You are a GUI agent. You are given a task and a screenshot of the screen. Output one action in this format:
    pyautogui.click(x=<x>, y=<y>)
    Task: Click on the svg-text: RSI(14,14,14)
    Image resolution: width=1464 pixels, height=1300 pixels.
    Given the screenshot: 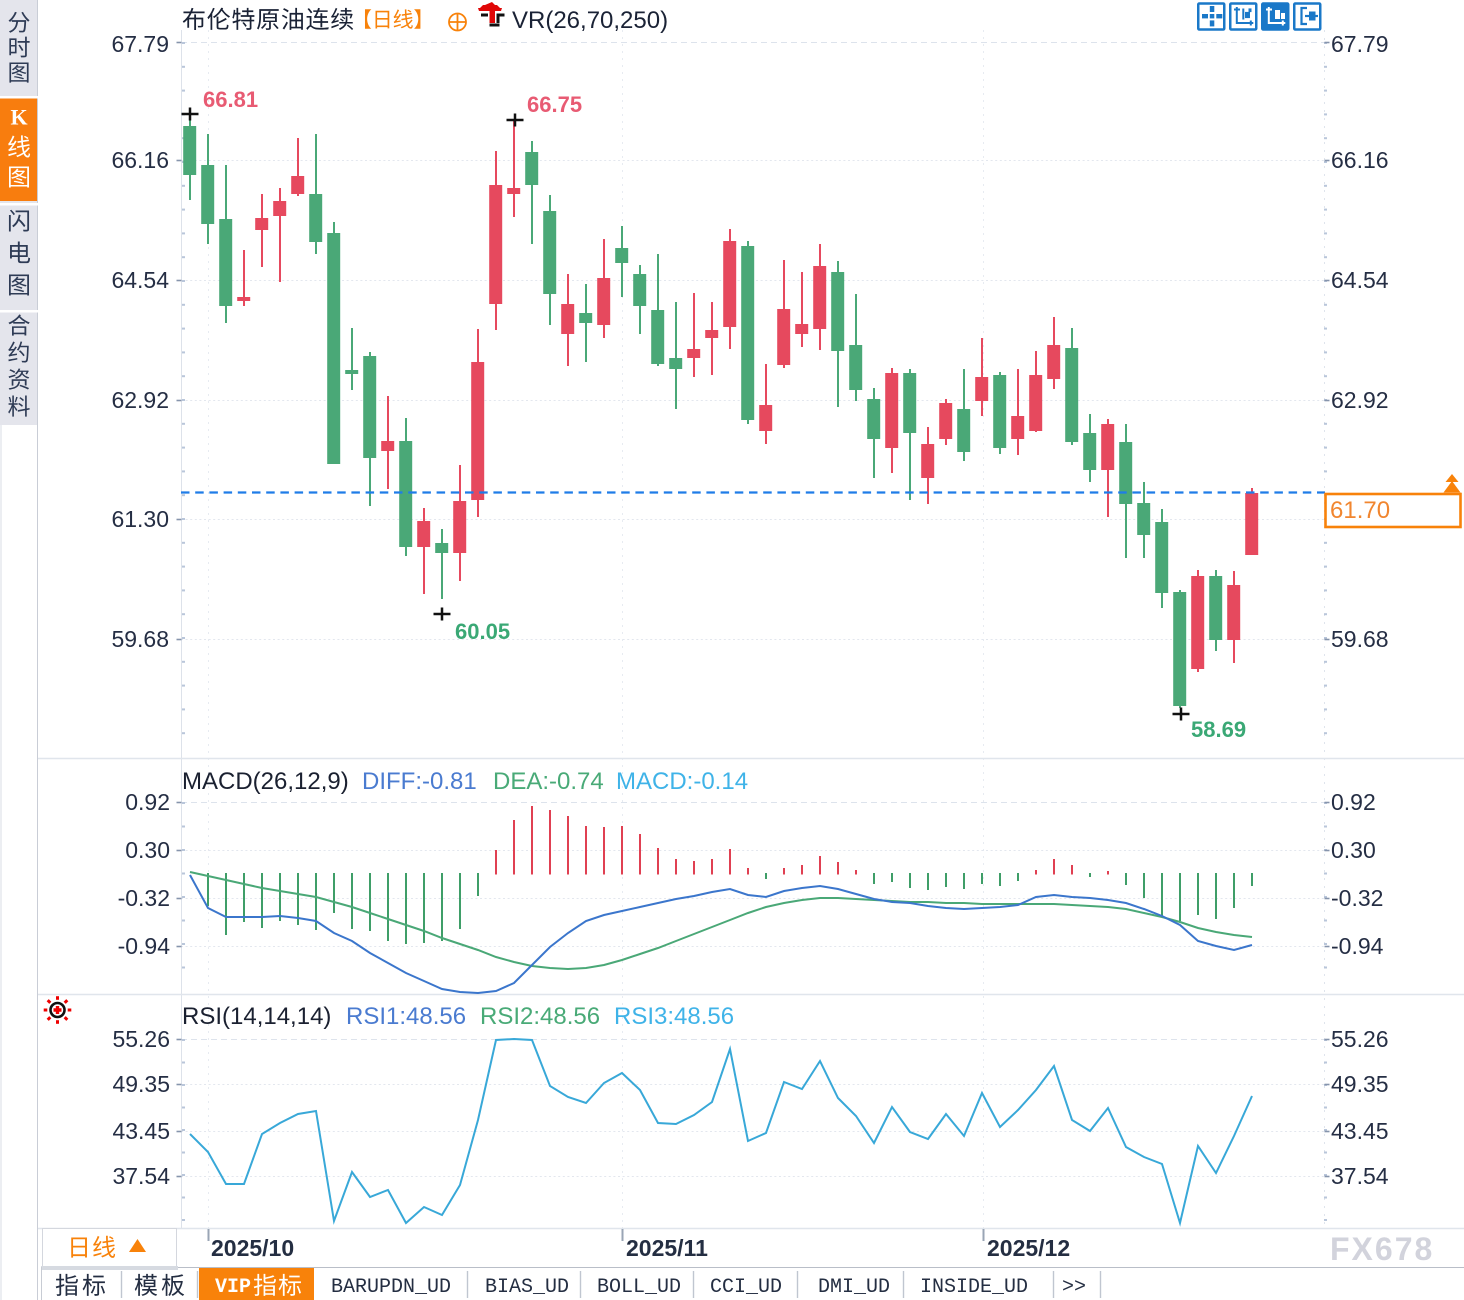 What is the action you would take?
    pyautogui.click(x=256, y=1016)
    